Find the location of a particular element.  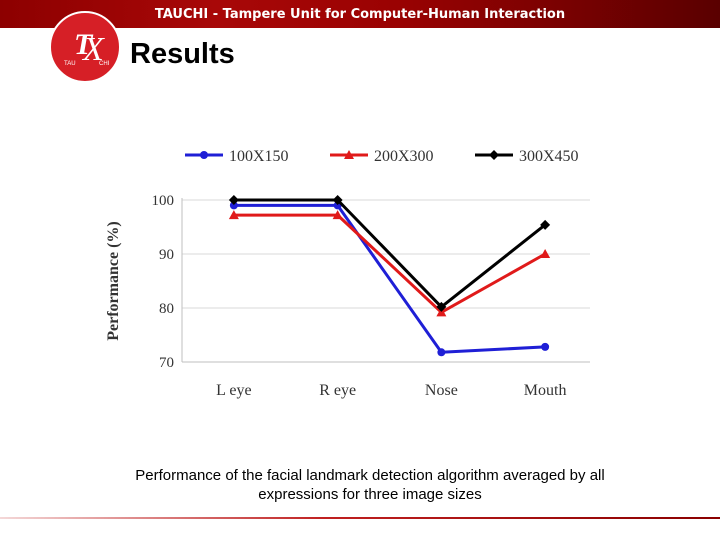

tauchi-logo: T X TAU CHI is located at coordinates (85, 47).